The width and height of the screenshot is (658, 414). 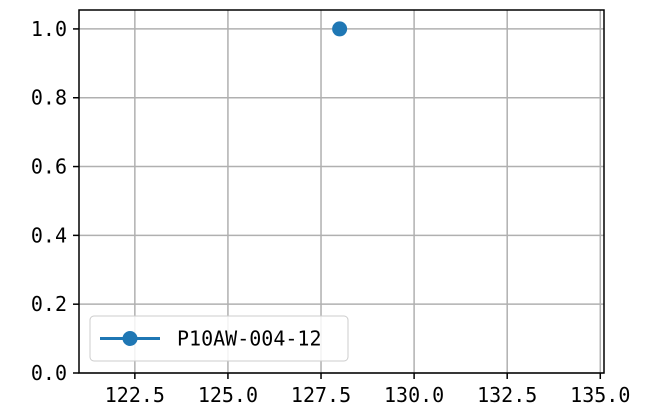 I want to click on x-tick-label: 132.5, so click(x=507, y=395).